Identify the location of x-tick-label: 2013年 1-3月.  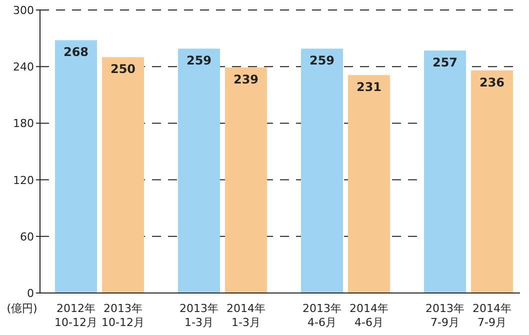
(199, 315).